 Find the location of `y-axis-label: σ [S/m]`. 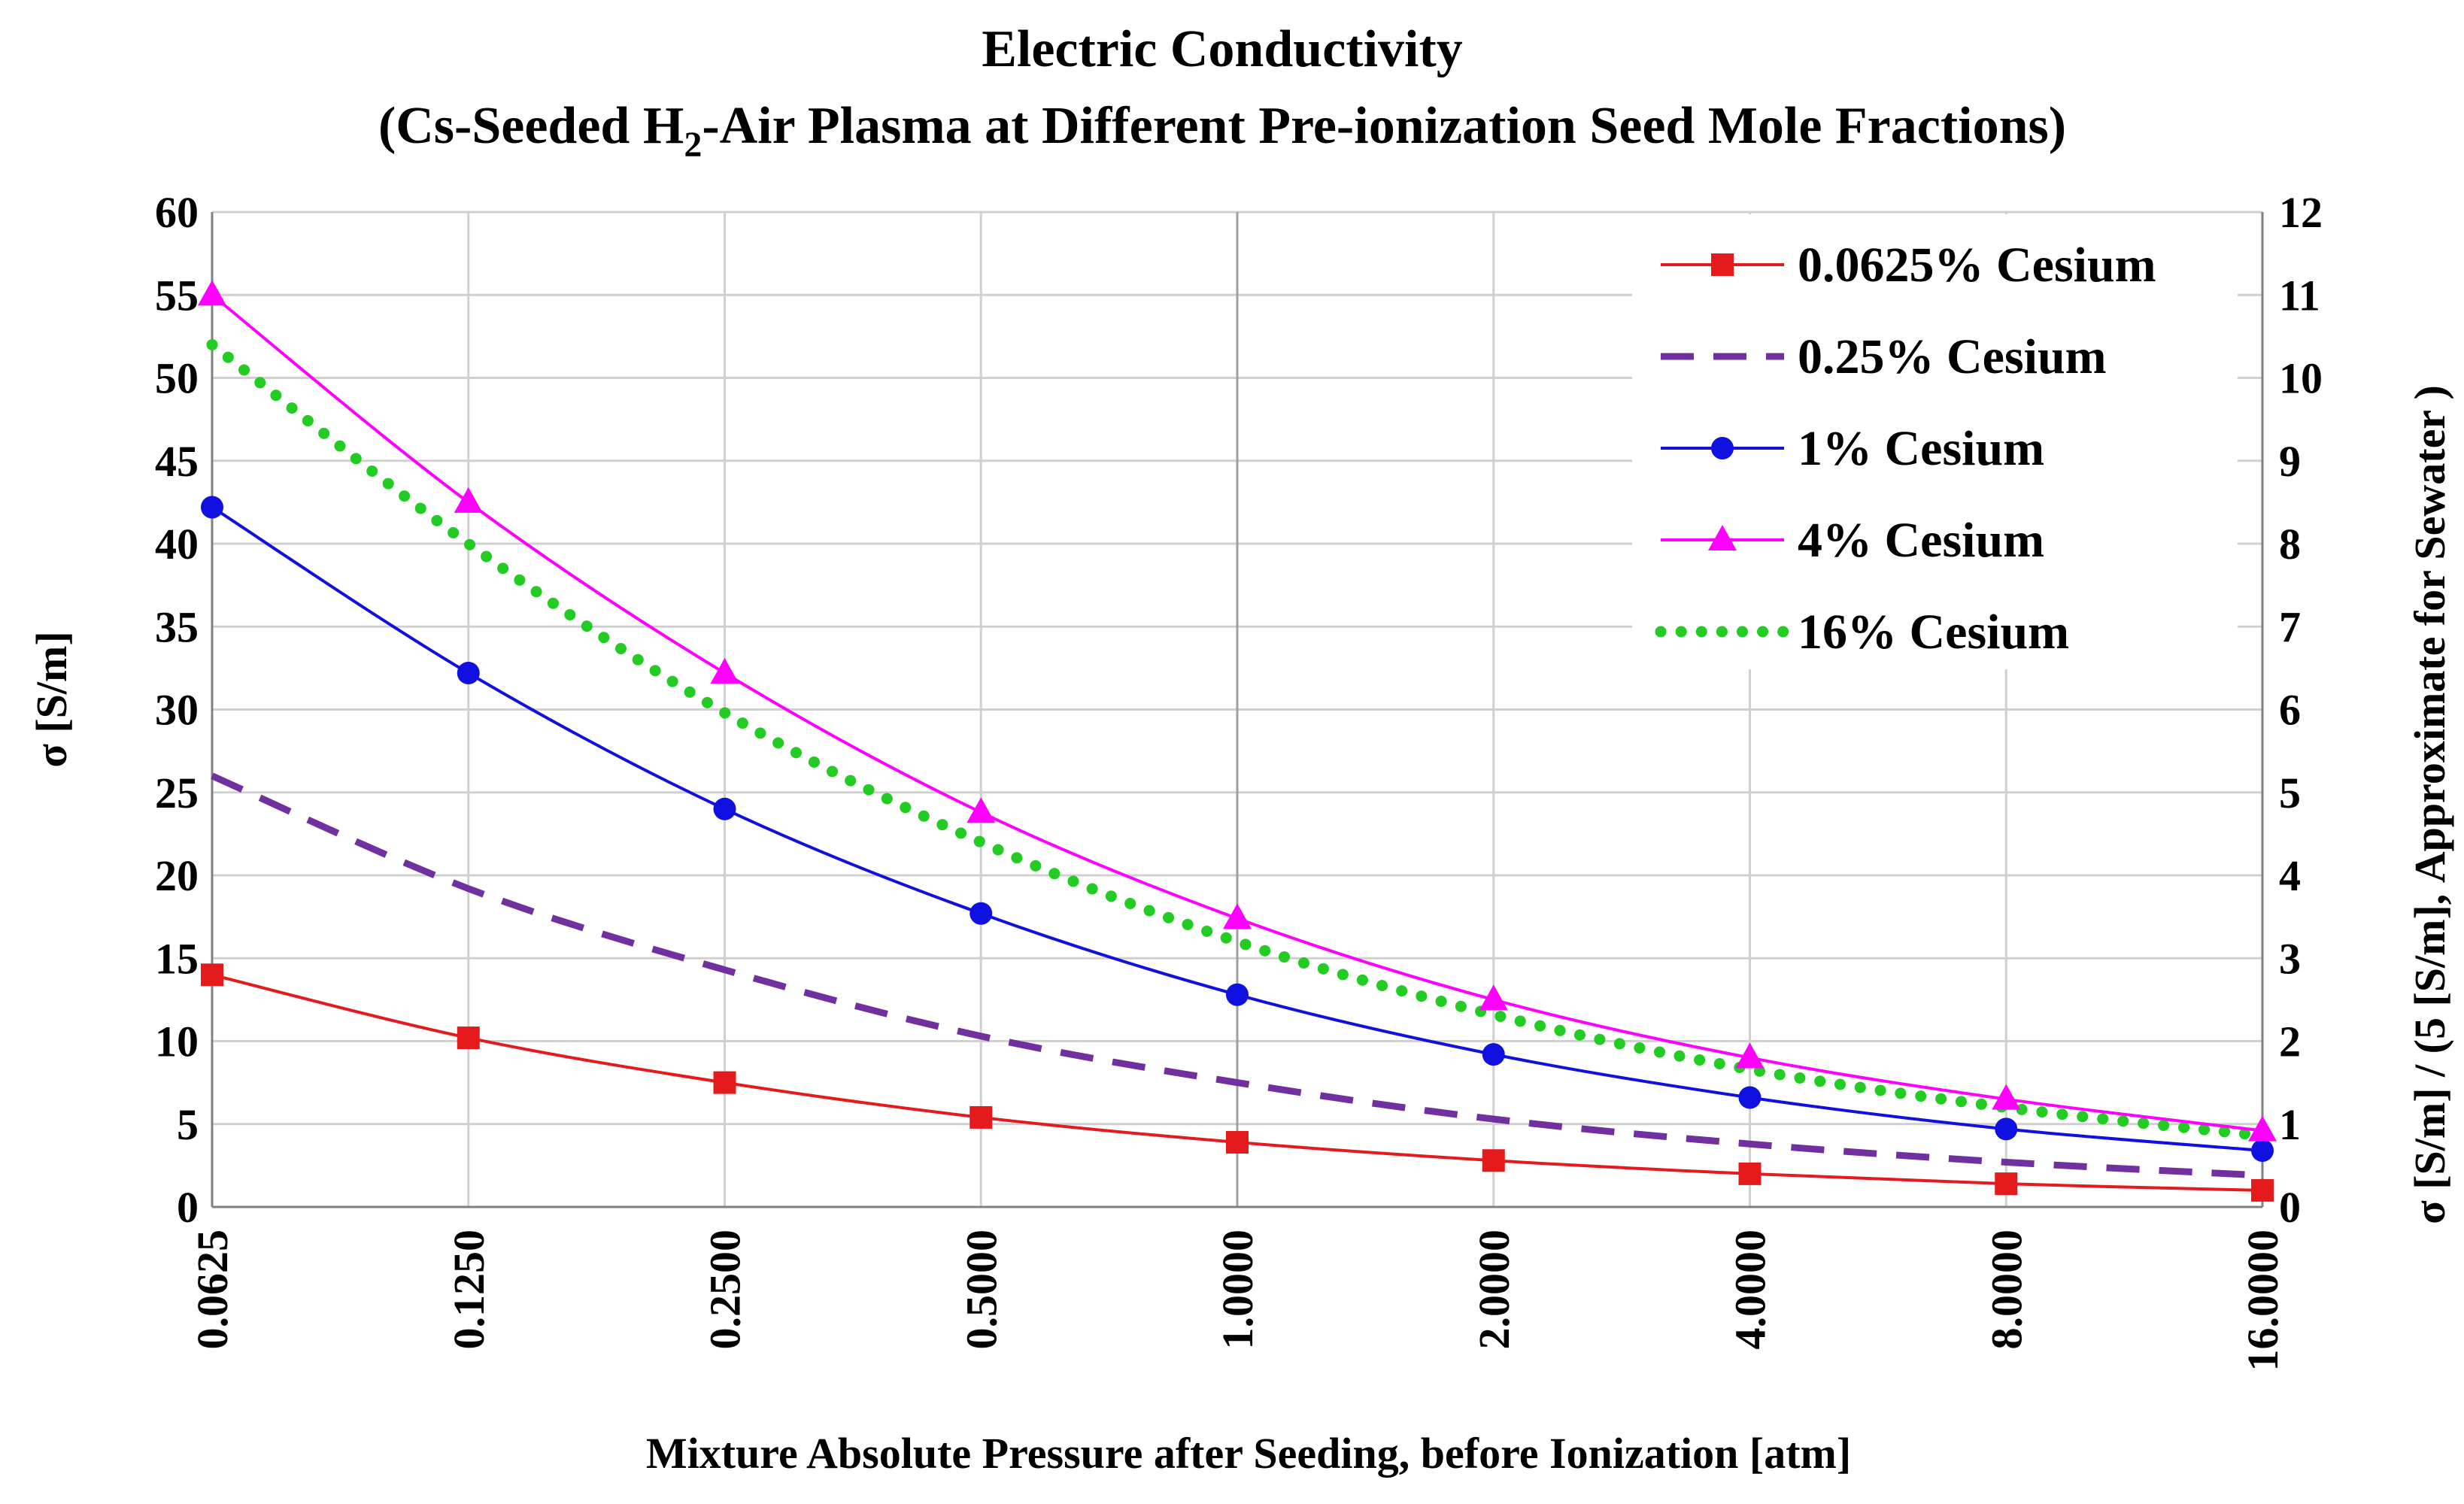

y-axis-label: σ [S/m] is located at coordinates (51, 699).